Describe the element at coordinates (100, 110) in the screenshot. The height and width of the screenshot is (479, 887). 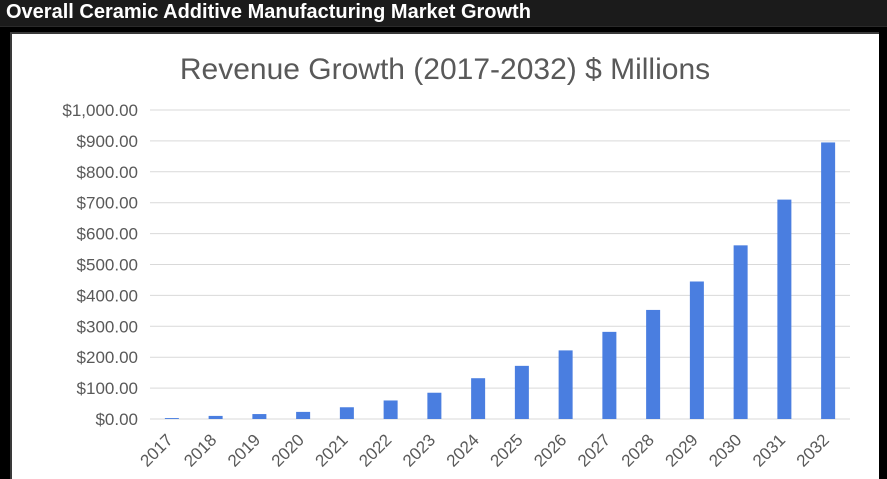
I see `y-tick-label: $1,000.00` at that location.